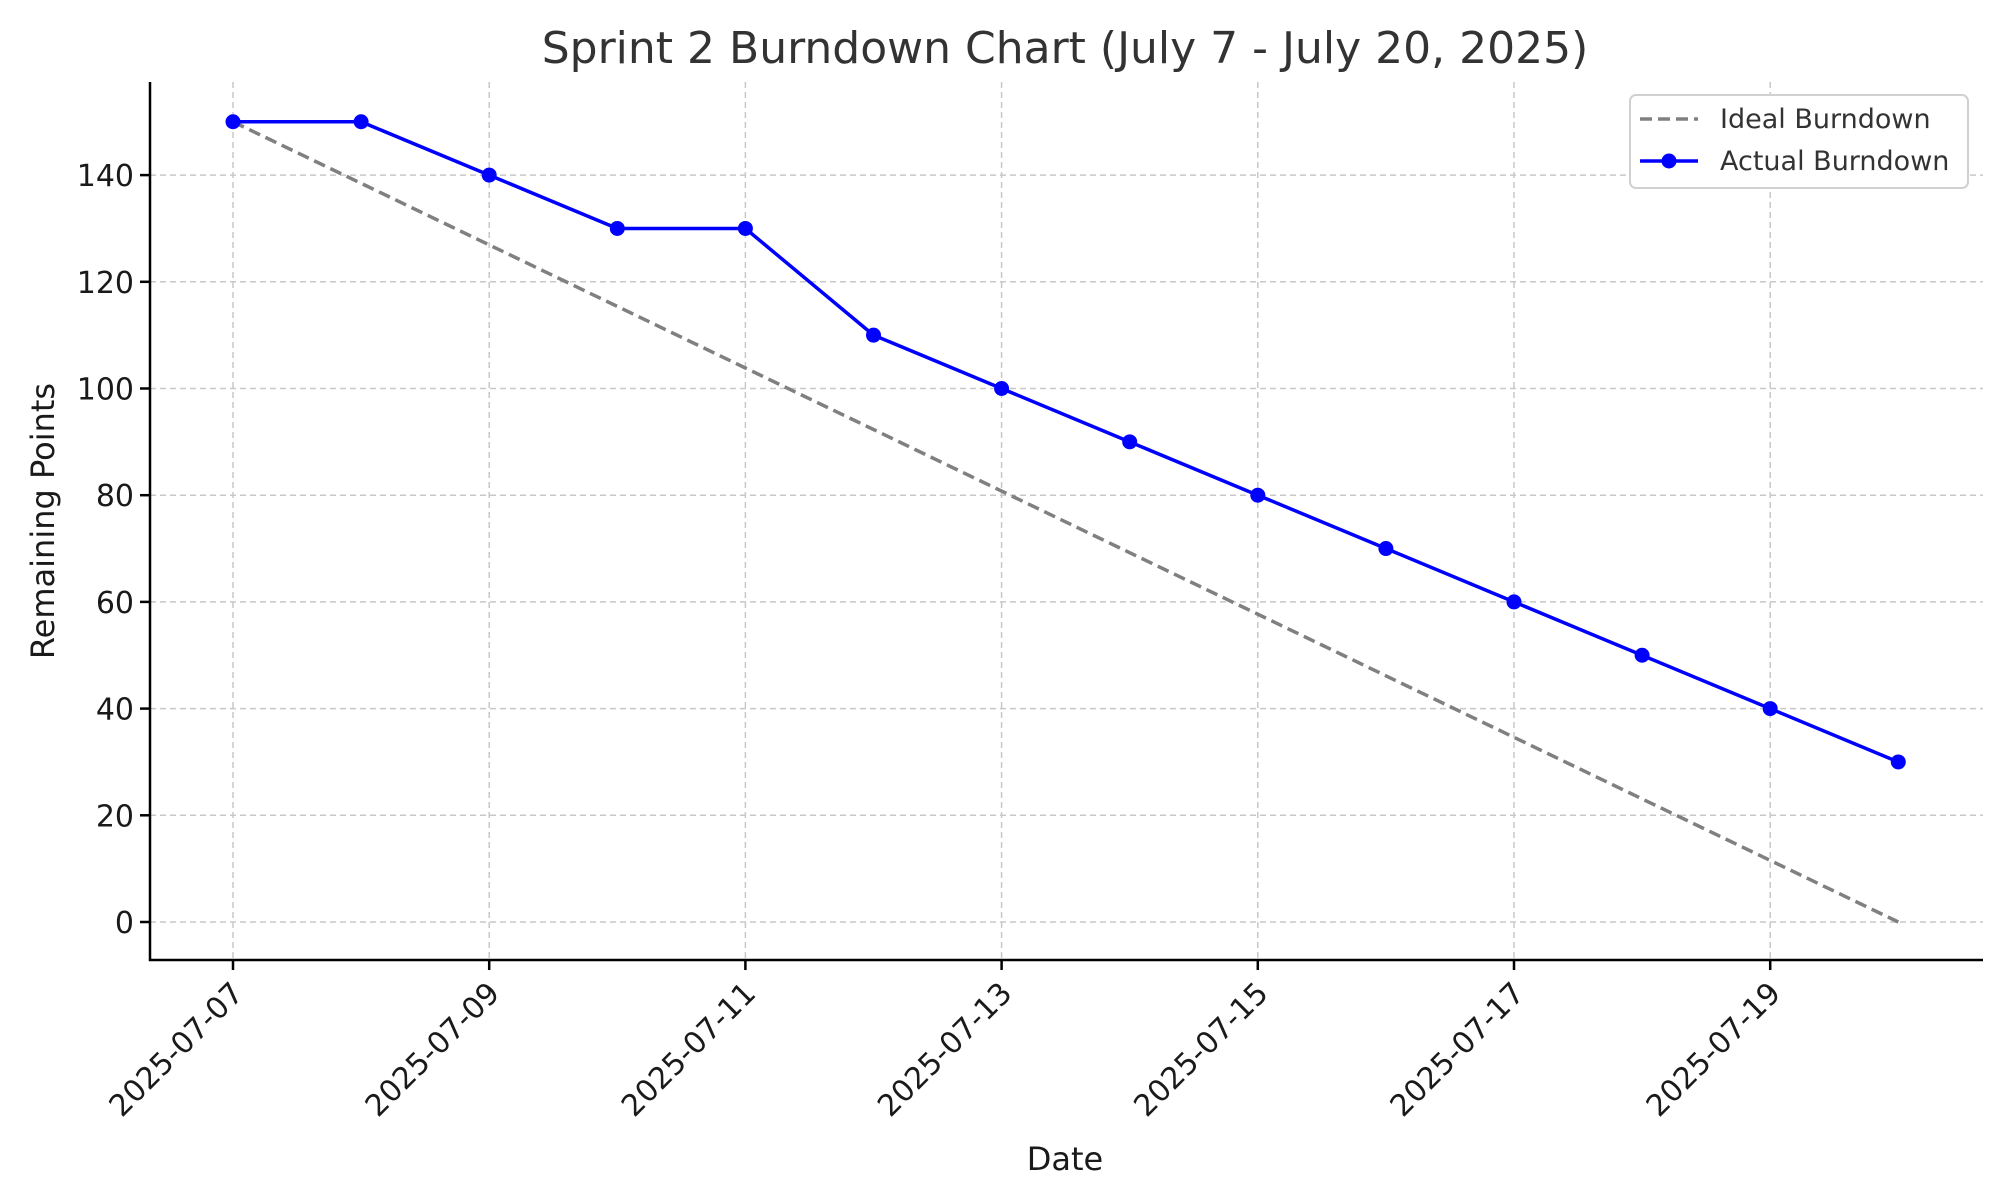  What do you see at coordinates (124, 923) in the screenshot?
I see `y-tick-label: 0` at bounding box center [124, 923].